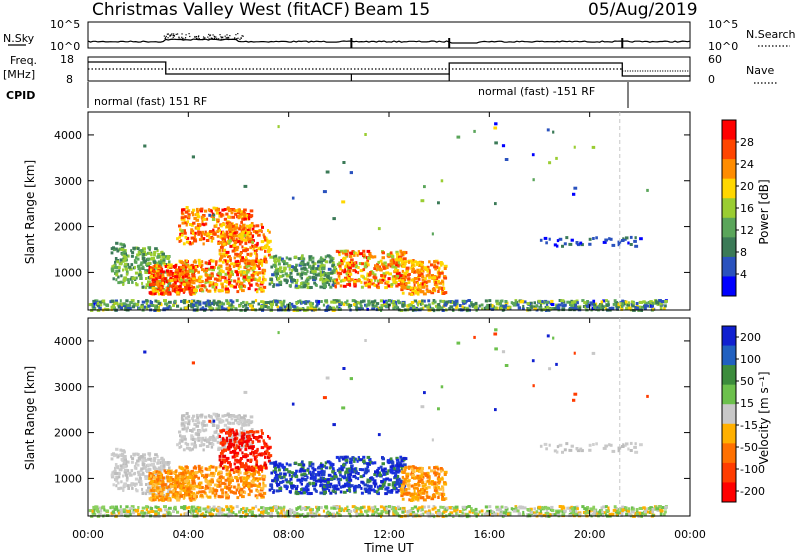  I want to click on freq-label: Freq., so click(23, 60).